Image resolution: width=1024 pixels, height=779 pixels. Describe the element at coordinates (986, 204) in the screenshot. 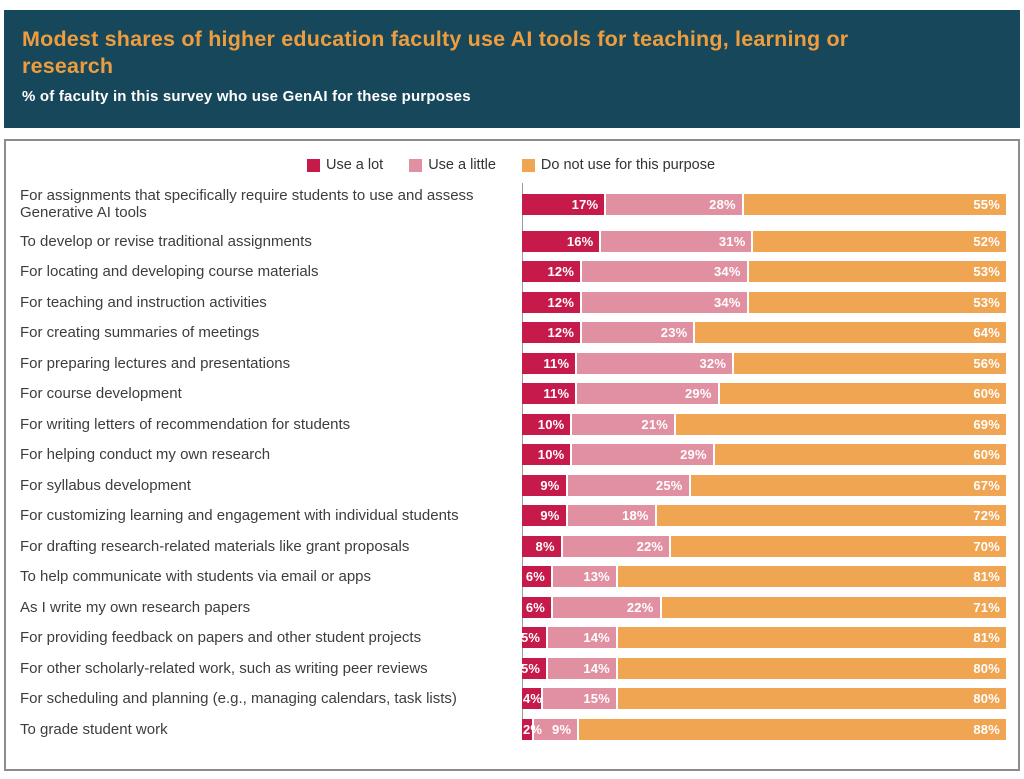

I see `value-label: 55%` at that location.